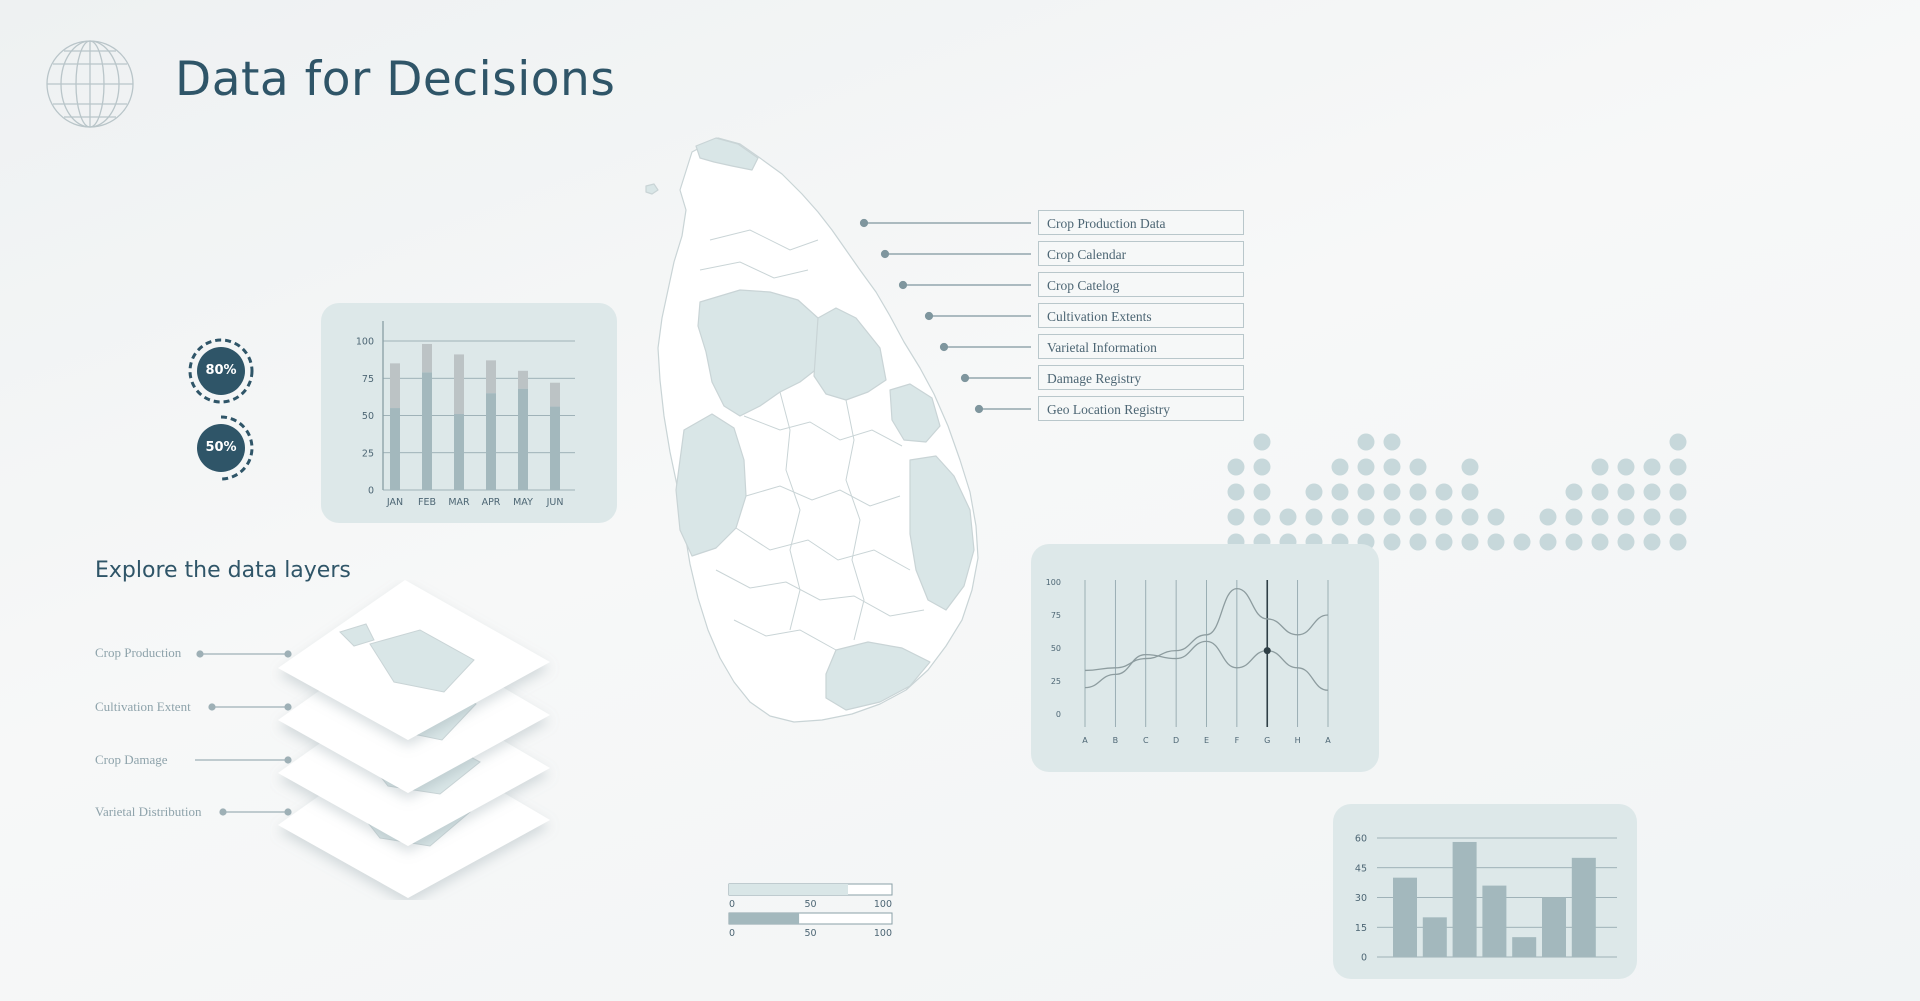 The image size is (1920, 1001). I want to click on x-tick-label: B, so click(1116, 740).